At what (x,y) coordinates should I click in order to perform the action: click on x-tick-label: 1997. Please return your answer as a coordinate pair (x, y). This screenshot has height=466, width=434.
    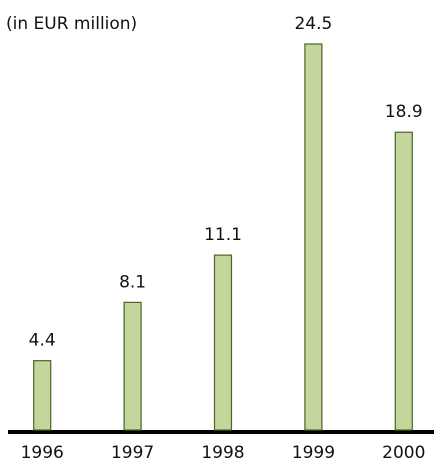
    Looking at the image, I should click on (132, 453).